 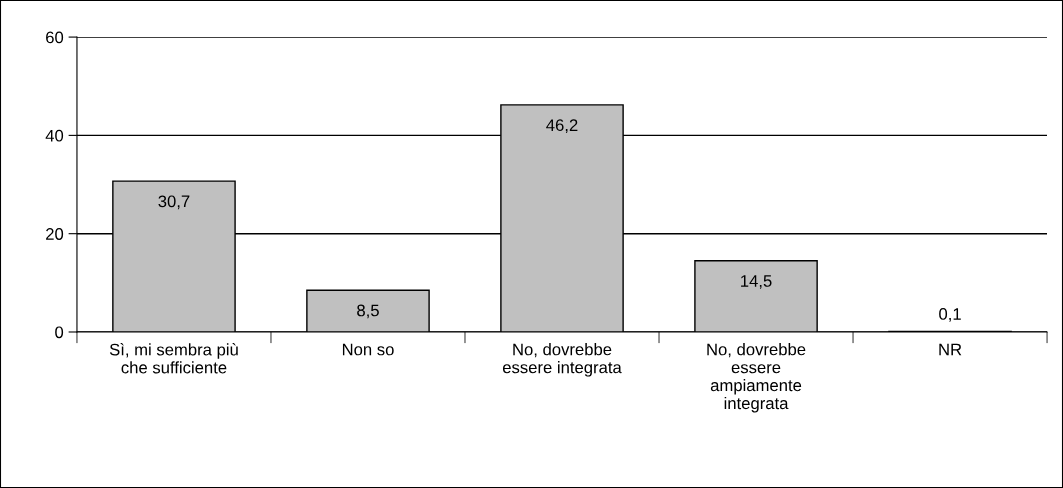 I want to click on x-tick-label: Non so, so click(x=368, y=349).